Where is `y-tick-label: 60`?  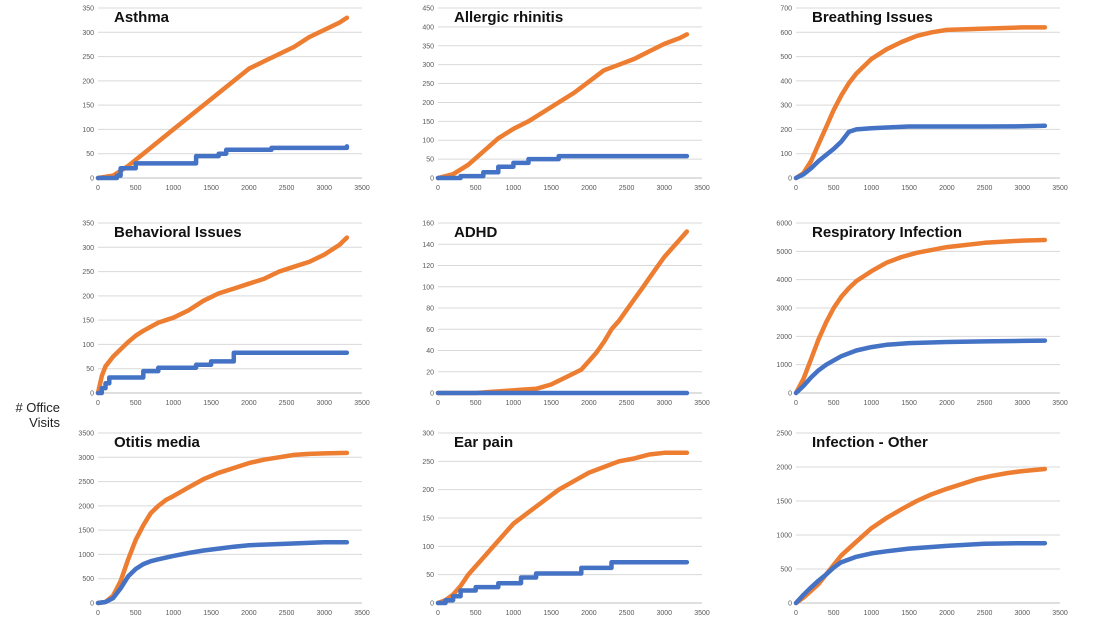 y-tick-label: 60 is located at coordinates (430, 330).